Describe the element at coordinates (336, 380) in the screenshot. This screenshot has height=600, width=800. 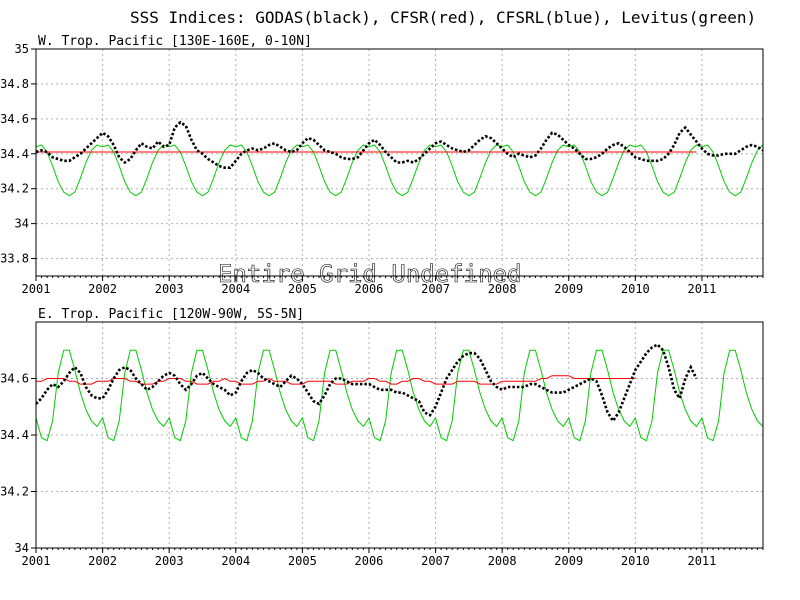
I see `series-line-cfsr` at that location.